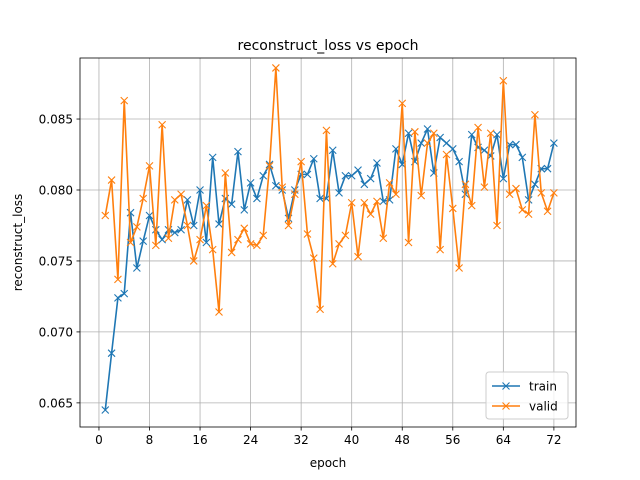  What do you see at coordinates (56, 261) in the screenshot?
I see `y-tick-label: 0.075` at bounding box center [56, 261].